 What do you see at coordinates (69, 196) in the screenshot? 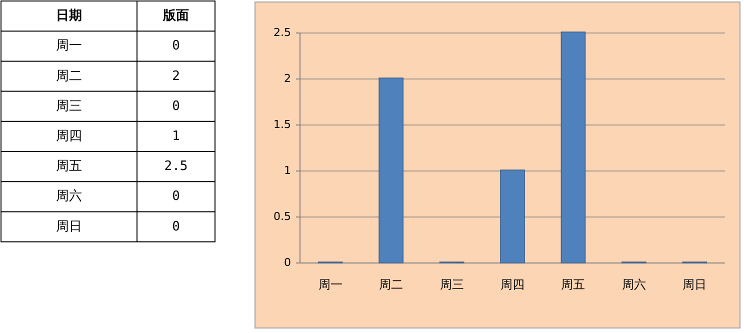
I see `category-label: 周六` at bounding box center [69, 196].